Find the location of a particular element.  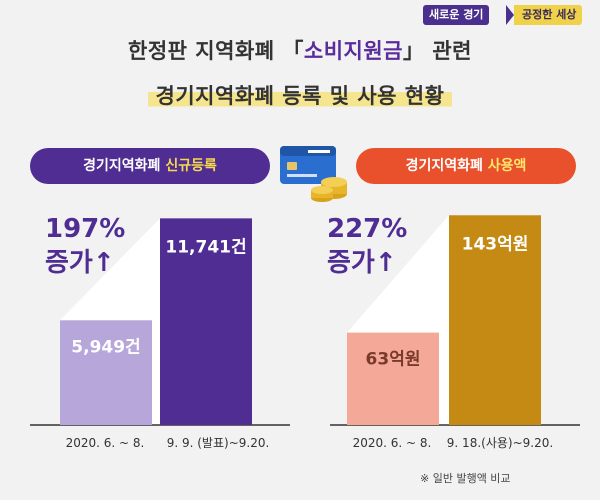

data-label: 11,741건 is located at coordinates (205, 247).